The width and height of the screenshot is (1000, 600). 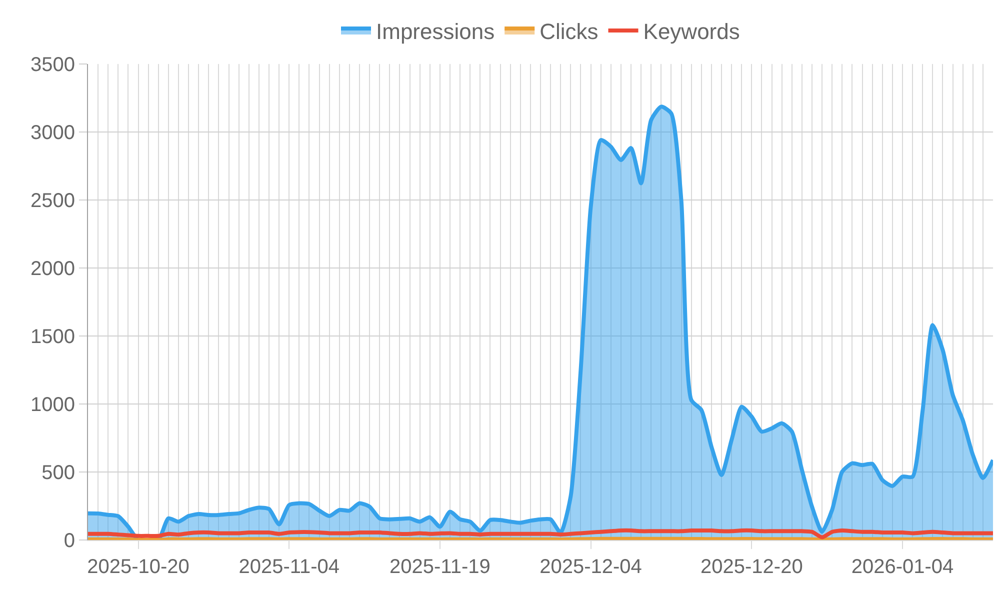 I want to click on y-tick-label: 1500, so click(x=52, y=337).